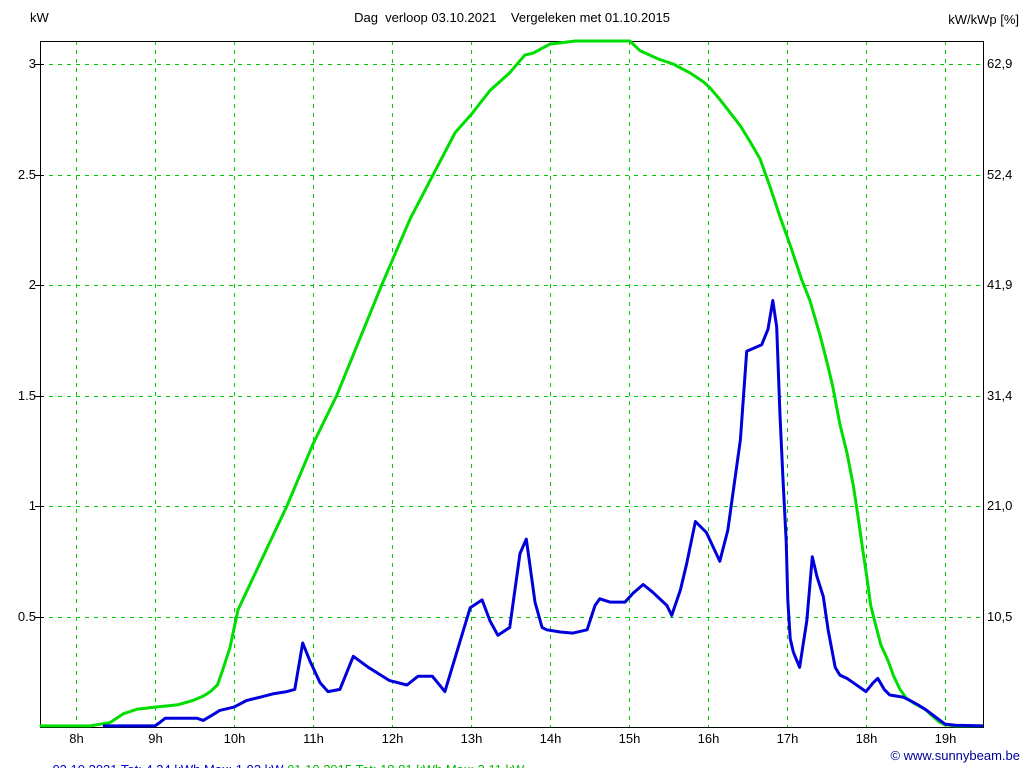 The image size is (1024, 768). I want to click on y-axis-label-right: 10,5, so click(1000, 616).